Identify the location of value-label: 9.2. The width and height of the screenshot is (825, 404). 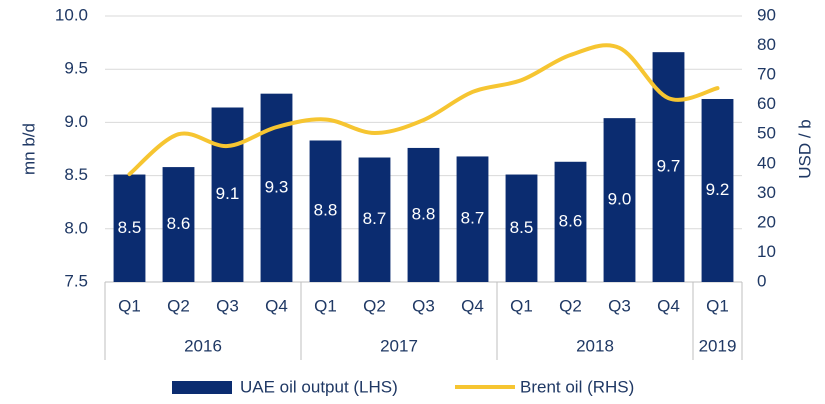
(718, 189).